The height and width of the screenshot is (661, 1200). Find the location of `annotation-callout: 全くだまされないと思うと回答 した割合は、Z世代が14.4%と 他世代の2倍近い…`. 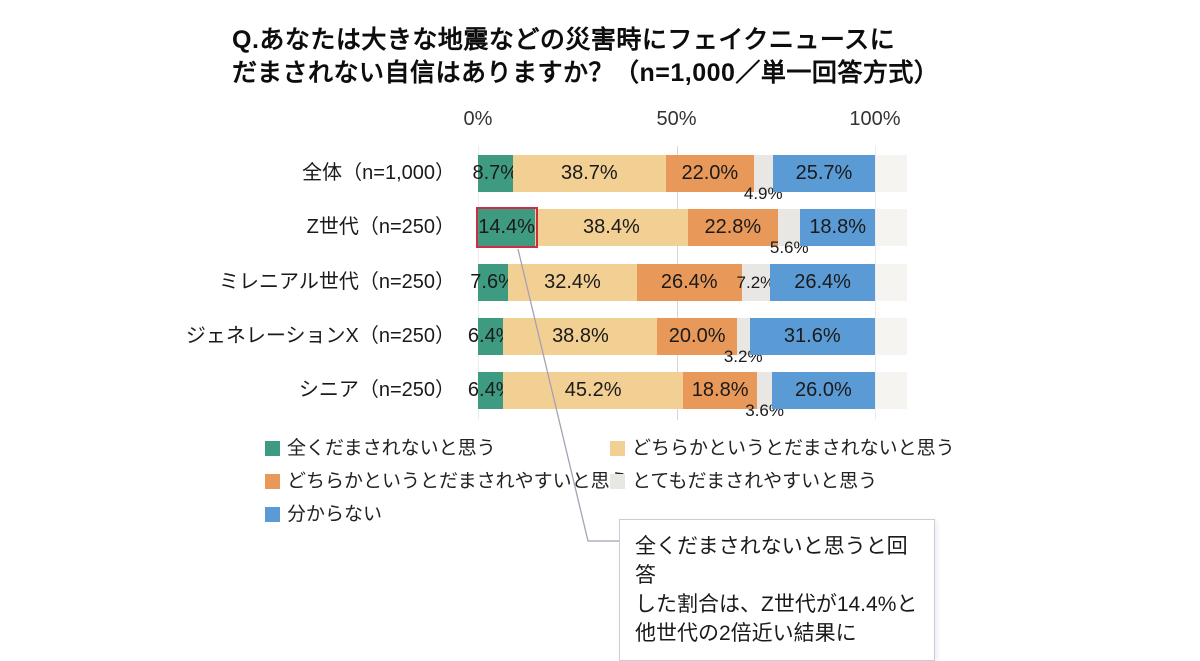

annotation-callout: 全くだまされないと思うと回答 した割合は、Z世代が14.4%と 他世代の2倍近い… is located at coordinates (777, 590).